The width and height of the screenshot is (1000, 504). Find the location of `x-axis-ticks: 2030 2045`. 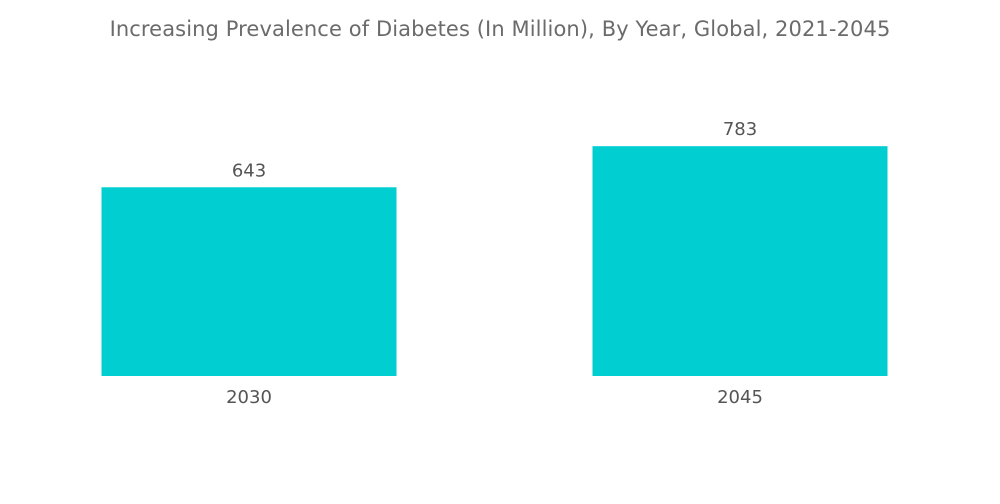

x-axis-ticks: 2030 2045 is located at coordinates (494, 397).